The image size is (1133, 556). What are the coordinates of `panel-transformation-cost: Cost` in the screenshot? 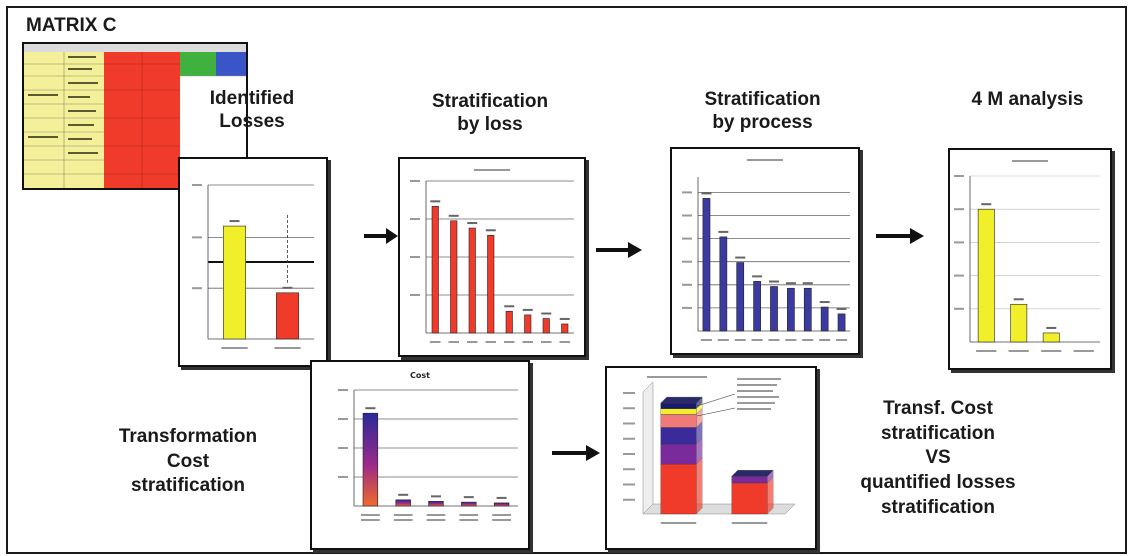 It's located at (420, 455).